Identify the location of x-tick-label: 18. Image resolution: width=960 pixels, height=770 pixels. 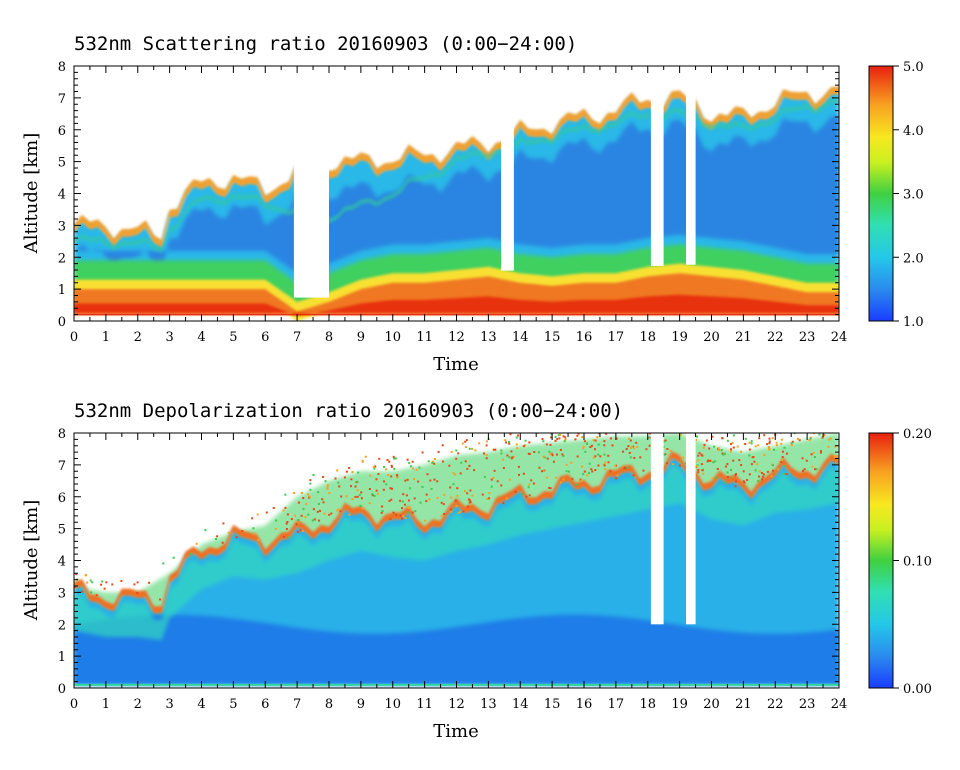
(647, 337).